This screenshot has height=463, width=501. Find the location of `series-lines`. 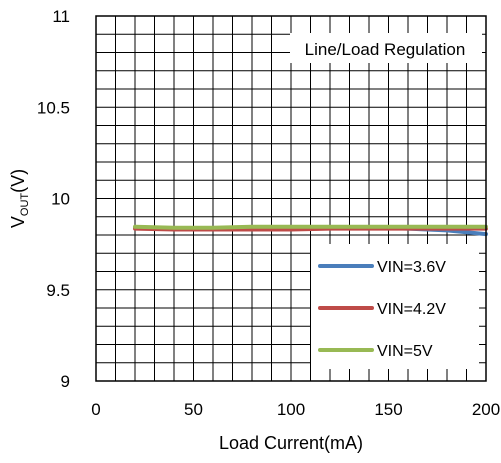

series-lines is located at coordinates (310, 230).